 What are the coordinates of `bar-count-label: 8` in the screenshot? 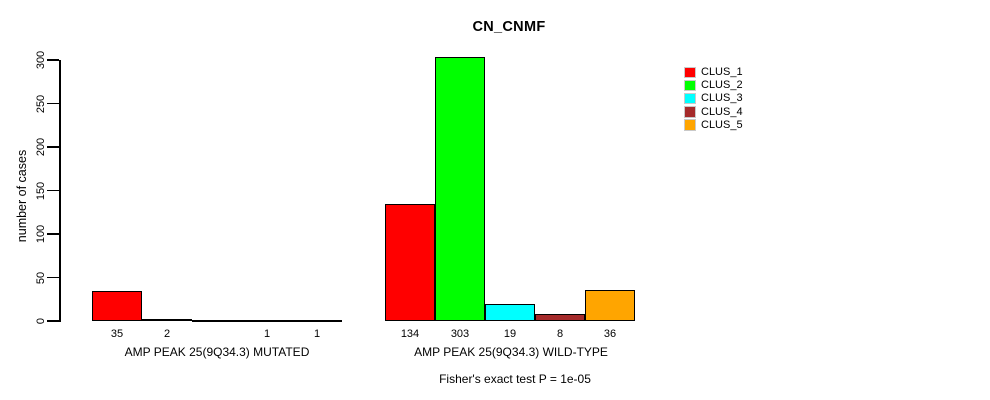 It's located at (560, 334).